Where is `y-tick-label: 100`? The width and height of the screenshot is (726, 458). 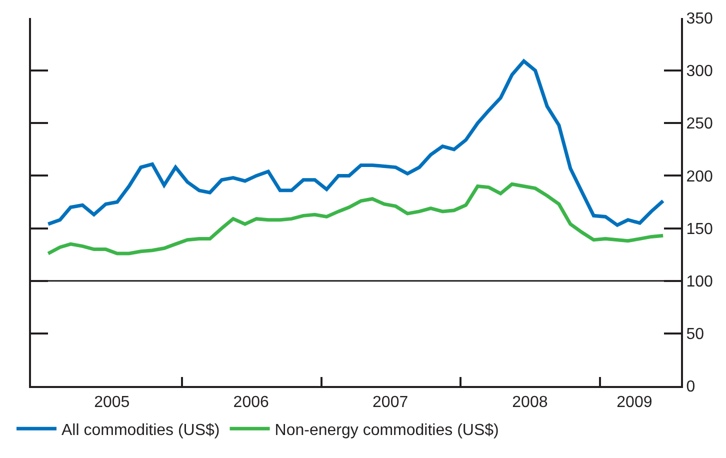 y-tick-label: 100 is located at coordinates (699, 281).